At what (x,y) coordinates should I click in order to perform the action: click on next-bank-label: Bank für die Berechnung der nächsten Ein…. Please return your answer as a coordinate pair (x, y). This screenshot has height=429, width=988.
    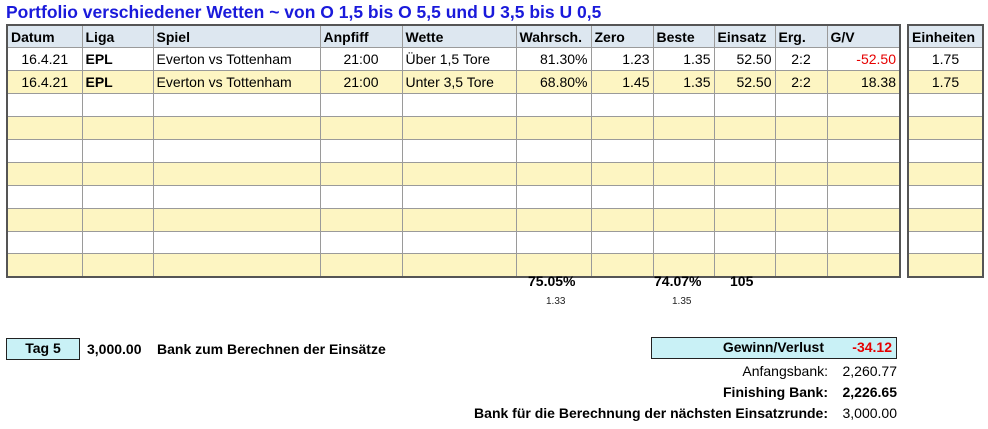
    Looking at the image, I should click on (651, 413).